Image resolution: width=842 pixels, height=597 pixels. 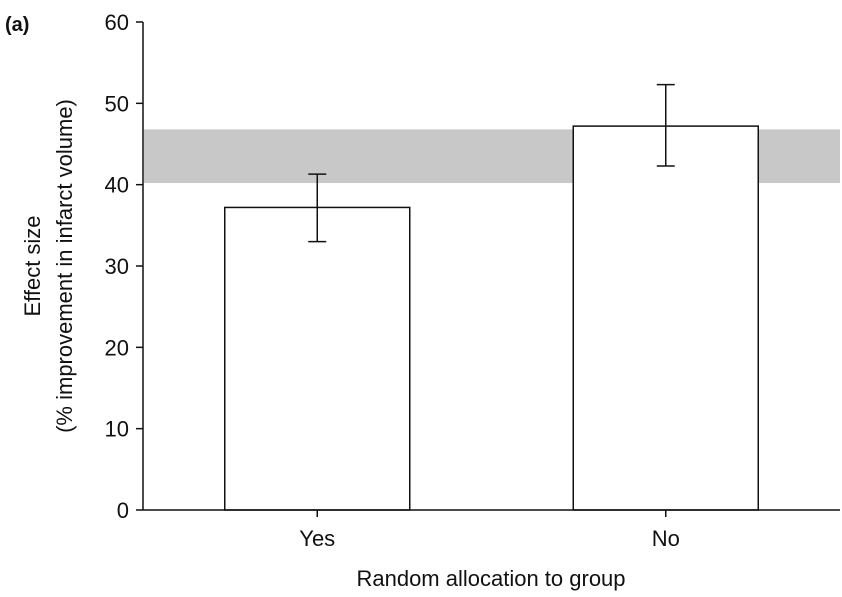 What do you see at coordinates (665, 318) in the screenshot?
I see `bar-no` at bounding box center [665, 318].